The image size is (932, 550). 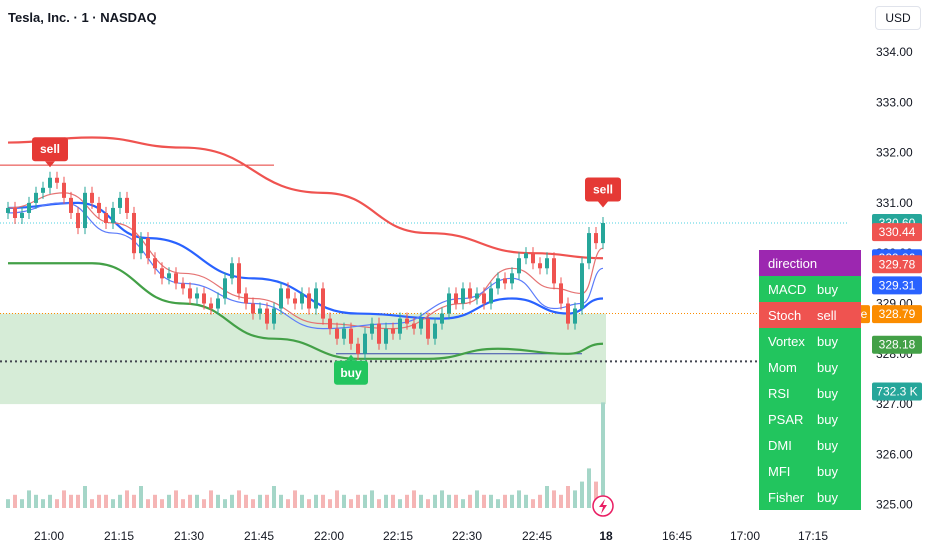 What do you see at coordinates (894, 102) in the screenshot?
I see `y-tick-label: 333.00` at bounding box center [894, 102].